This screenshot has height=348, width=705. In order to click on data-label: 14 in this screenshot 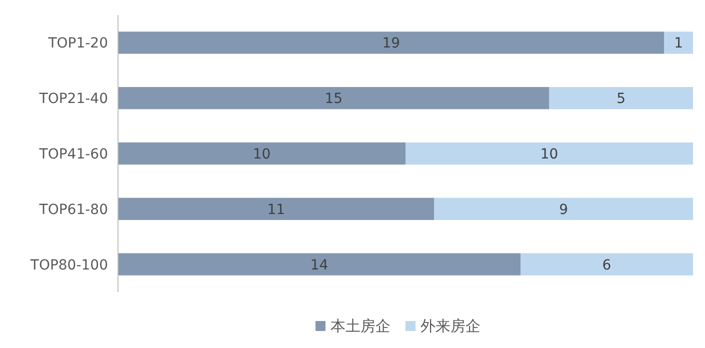, I will do `click(319, 265)`.